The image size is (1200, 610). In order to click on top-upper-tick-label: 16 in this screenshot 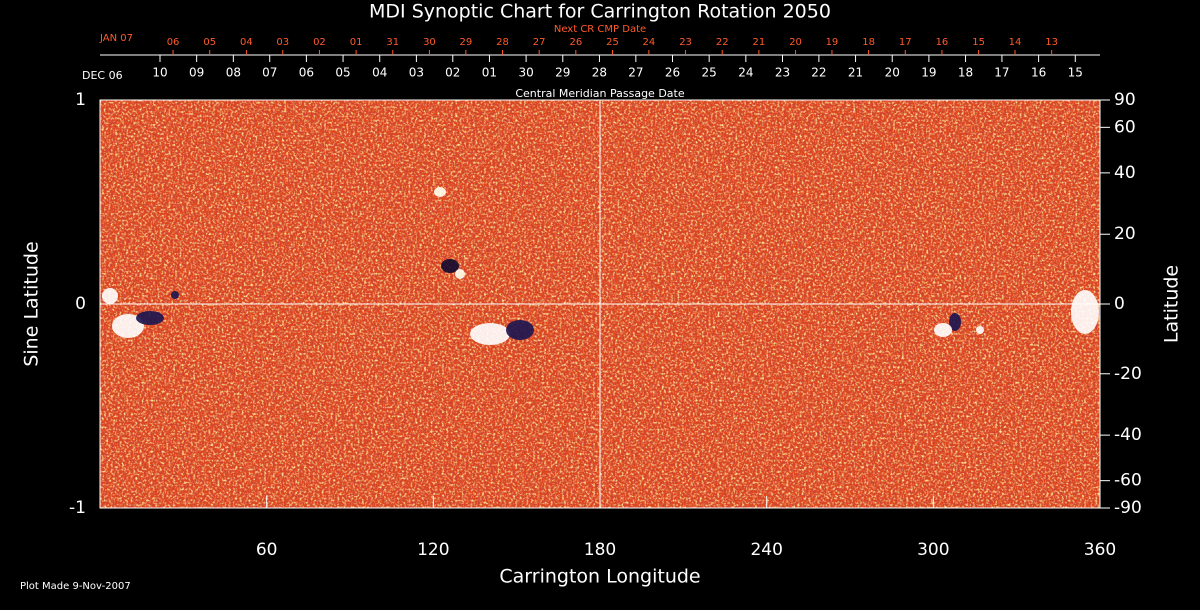, I will do `click(942, 42)`.